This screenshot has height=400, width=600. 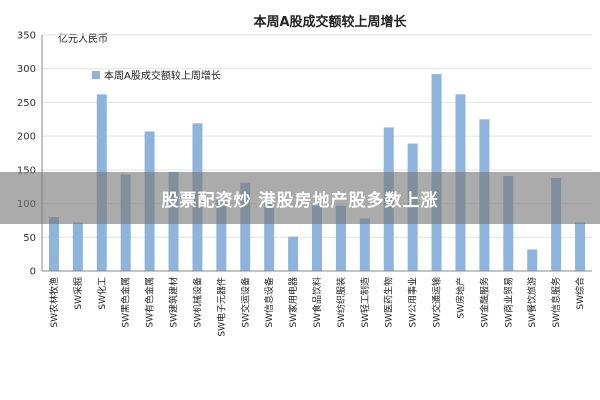 I want to click on x-tick-label: SW公用事业, so click(x=413, y=302).